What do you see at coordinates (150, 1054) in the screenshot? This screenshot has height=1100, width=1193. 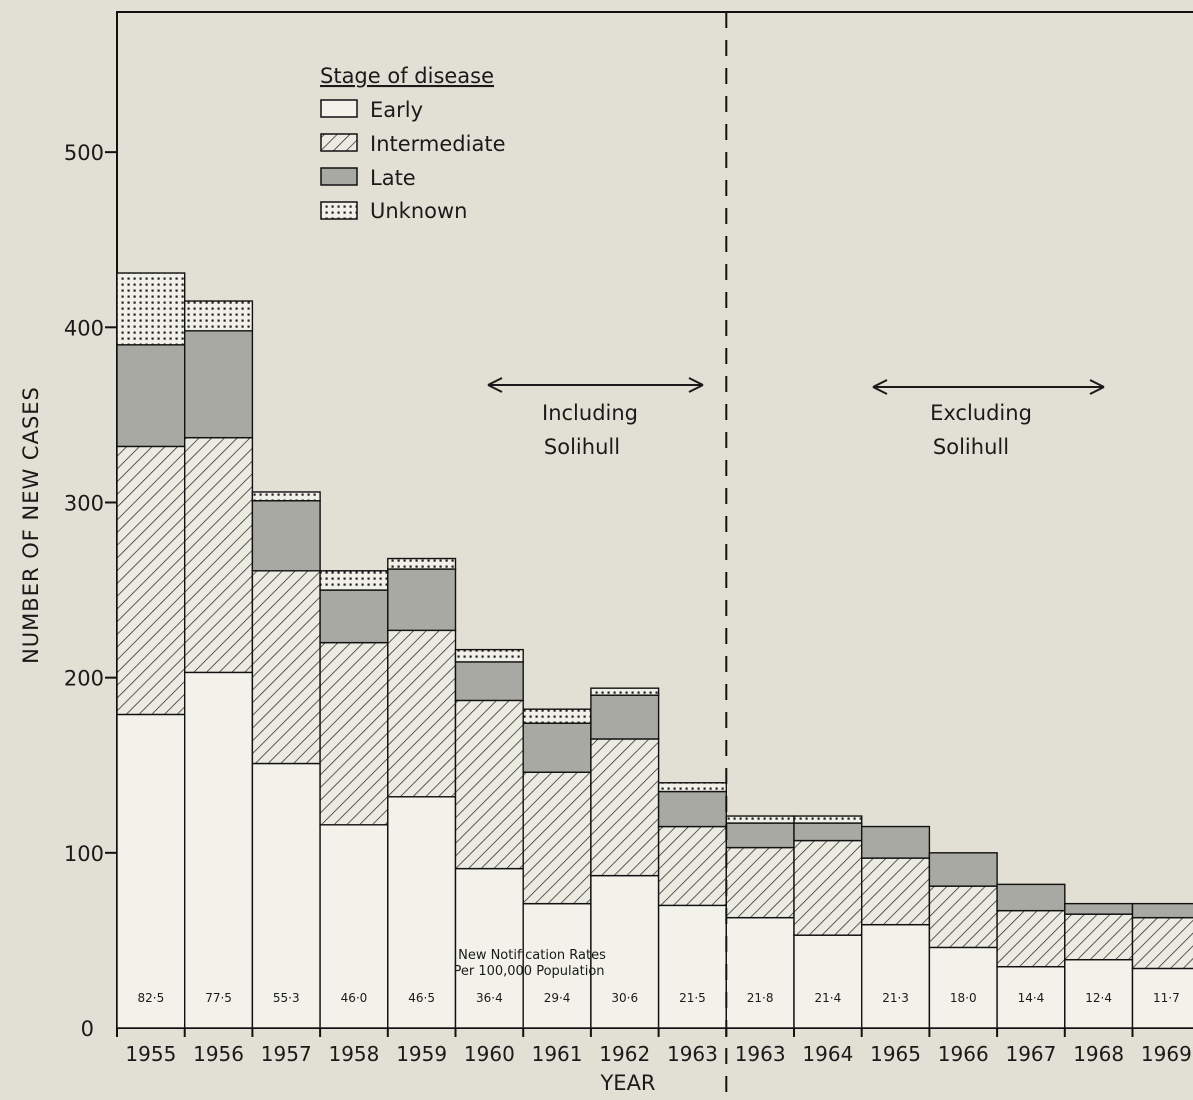 I see `x-tick-label-1955: 1955` at bounding box center [150, 1054].